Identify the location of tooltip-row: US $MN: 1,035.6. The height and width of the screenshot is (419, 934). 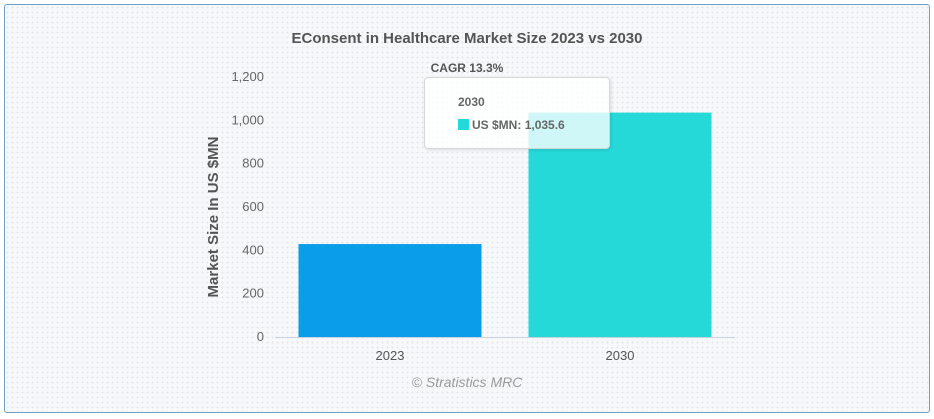
(511, 125).